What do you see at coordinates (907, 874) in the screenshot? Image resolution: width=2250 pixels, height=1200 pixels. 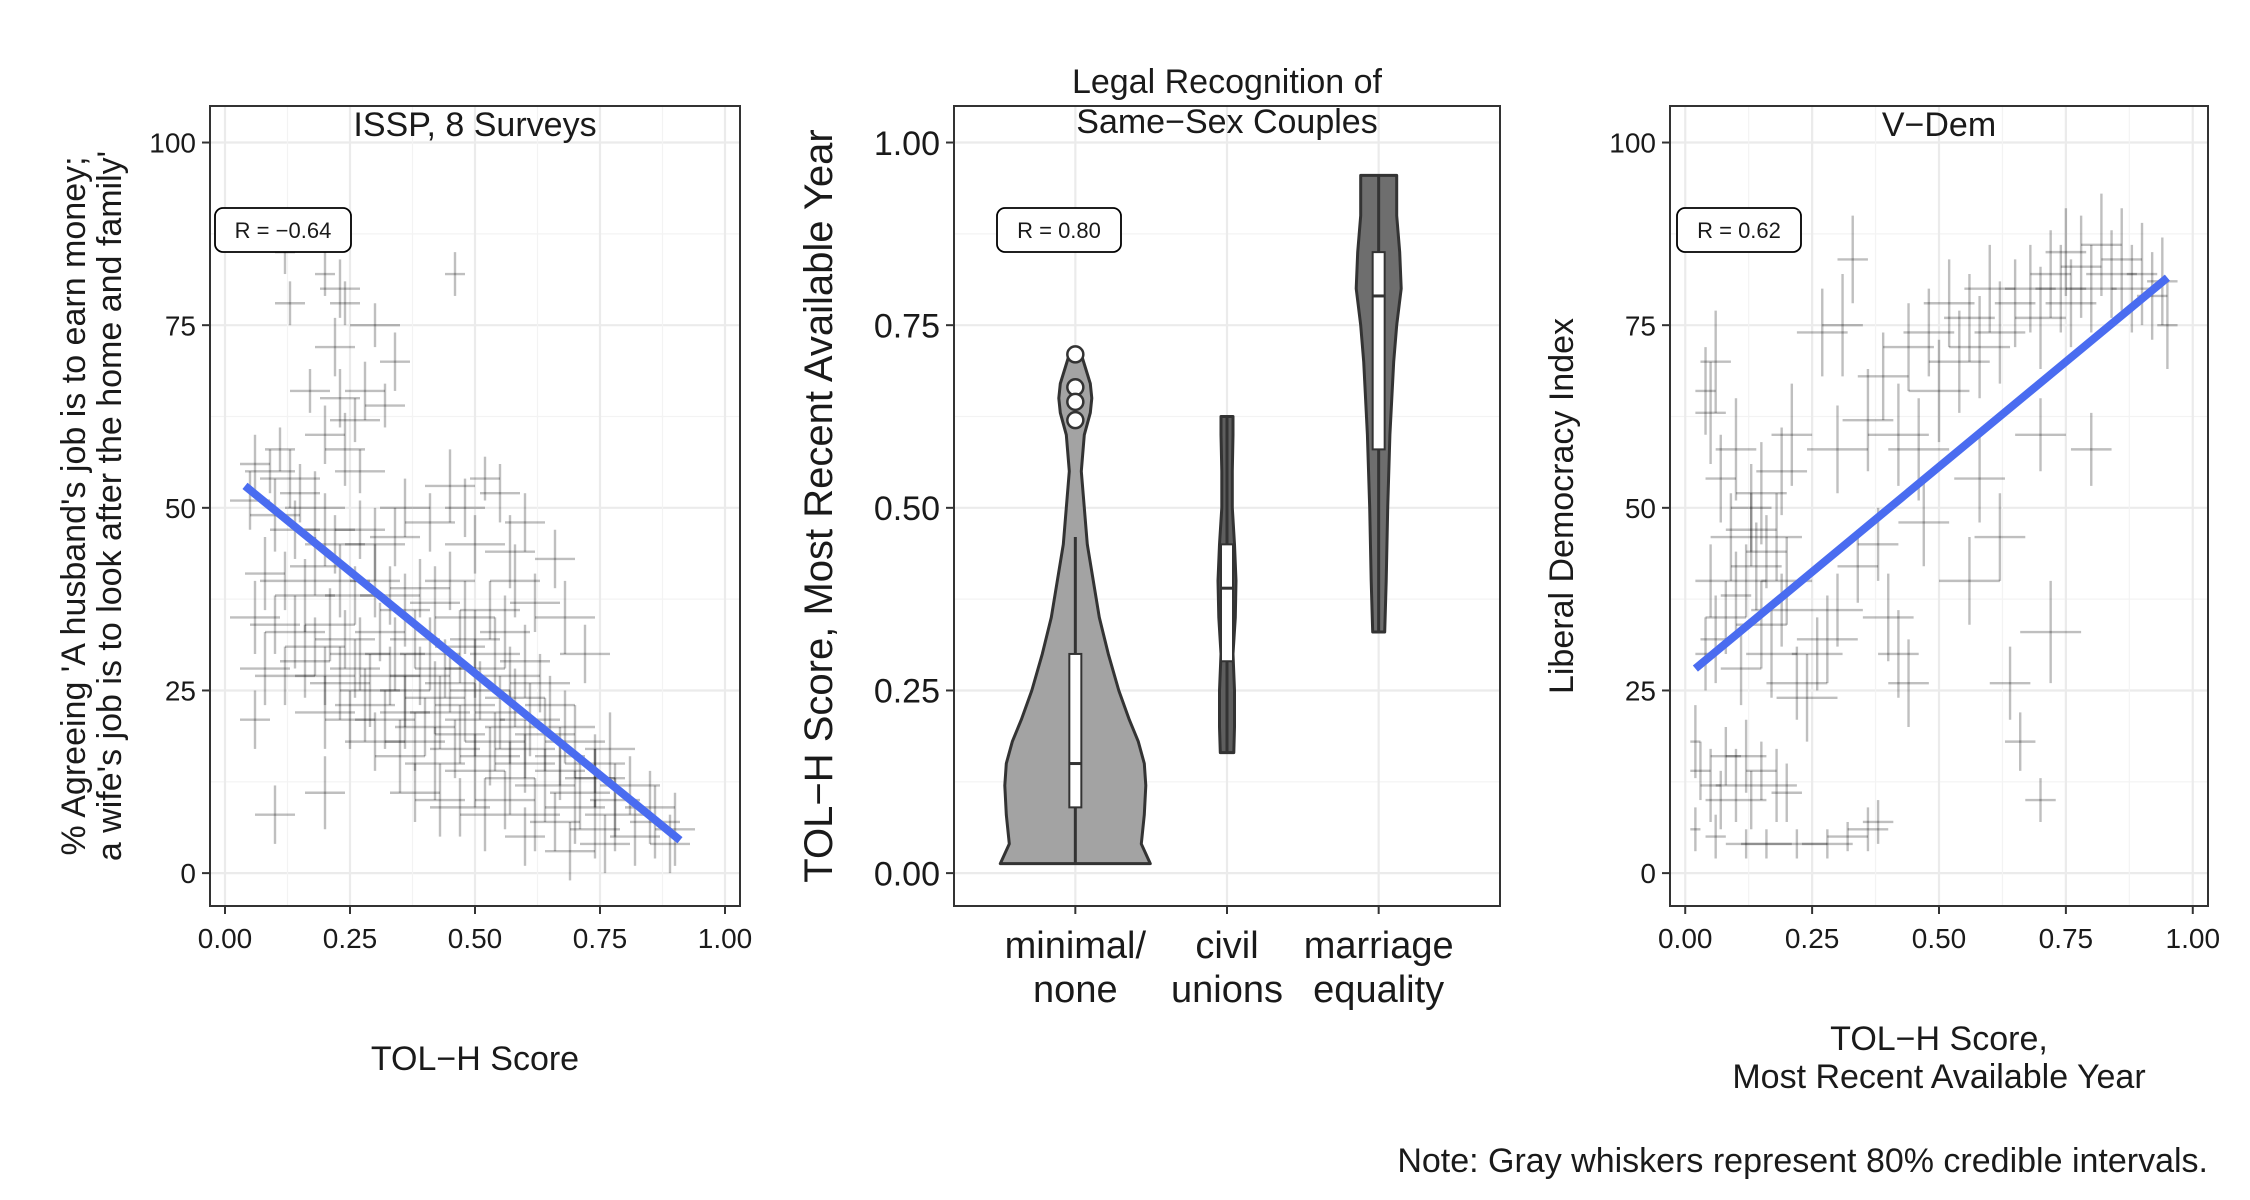 I see `y-tick-label: 0.00` at bounding box center [907, 874].